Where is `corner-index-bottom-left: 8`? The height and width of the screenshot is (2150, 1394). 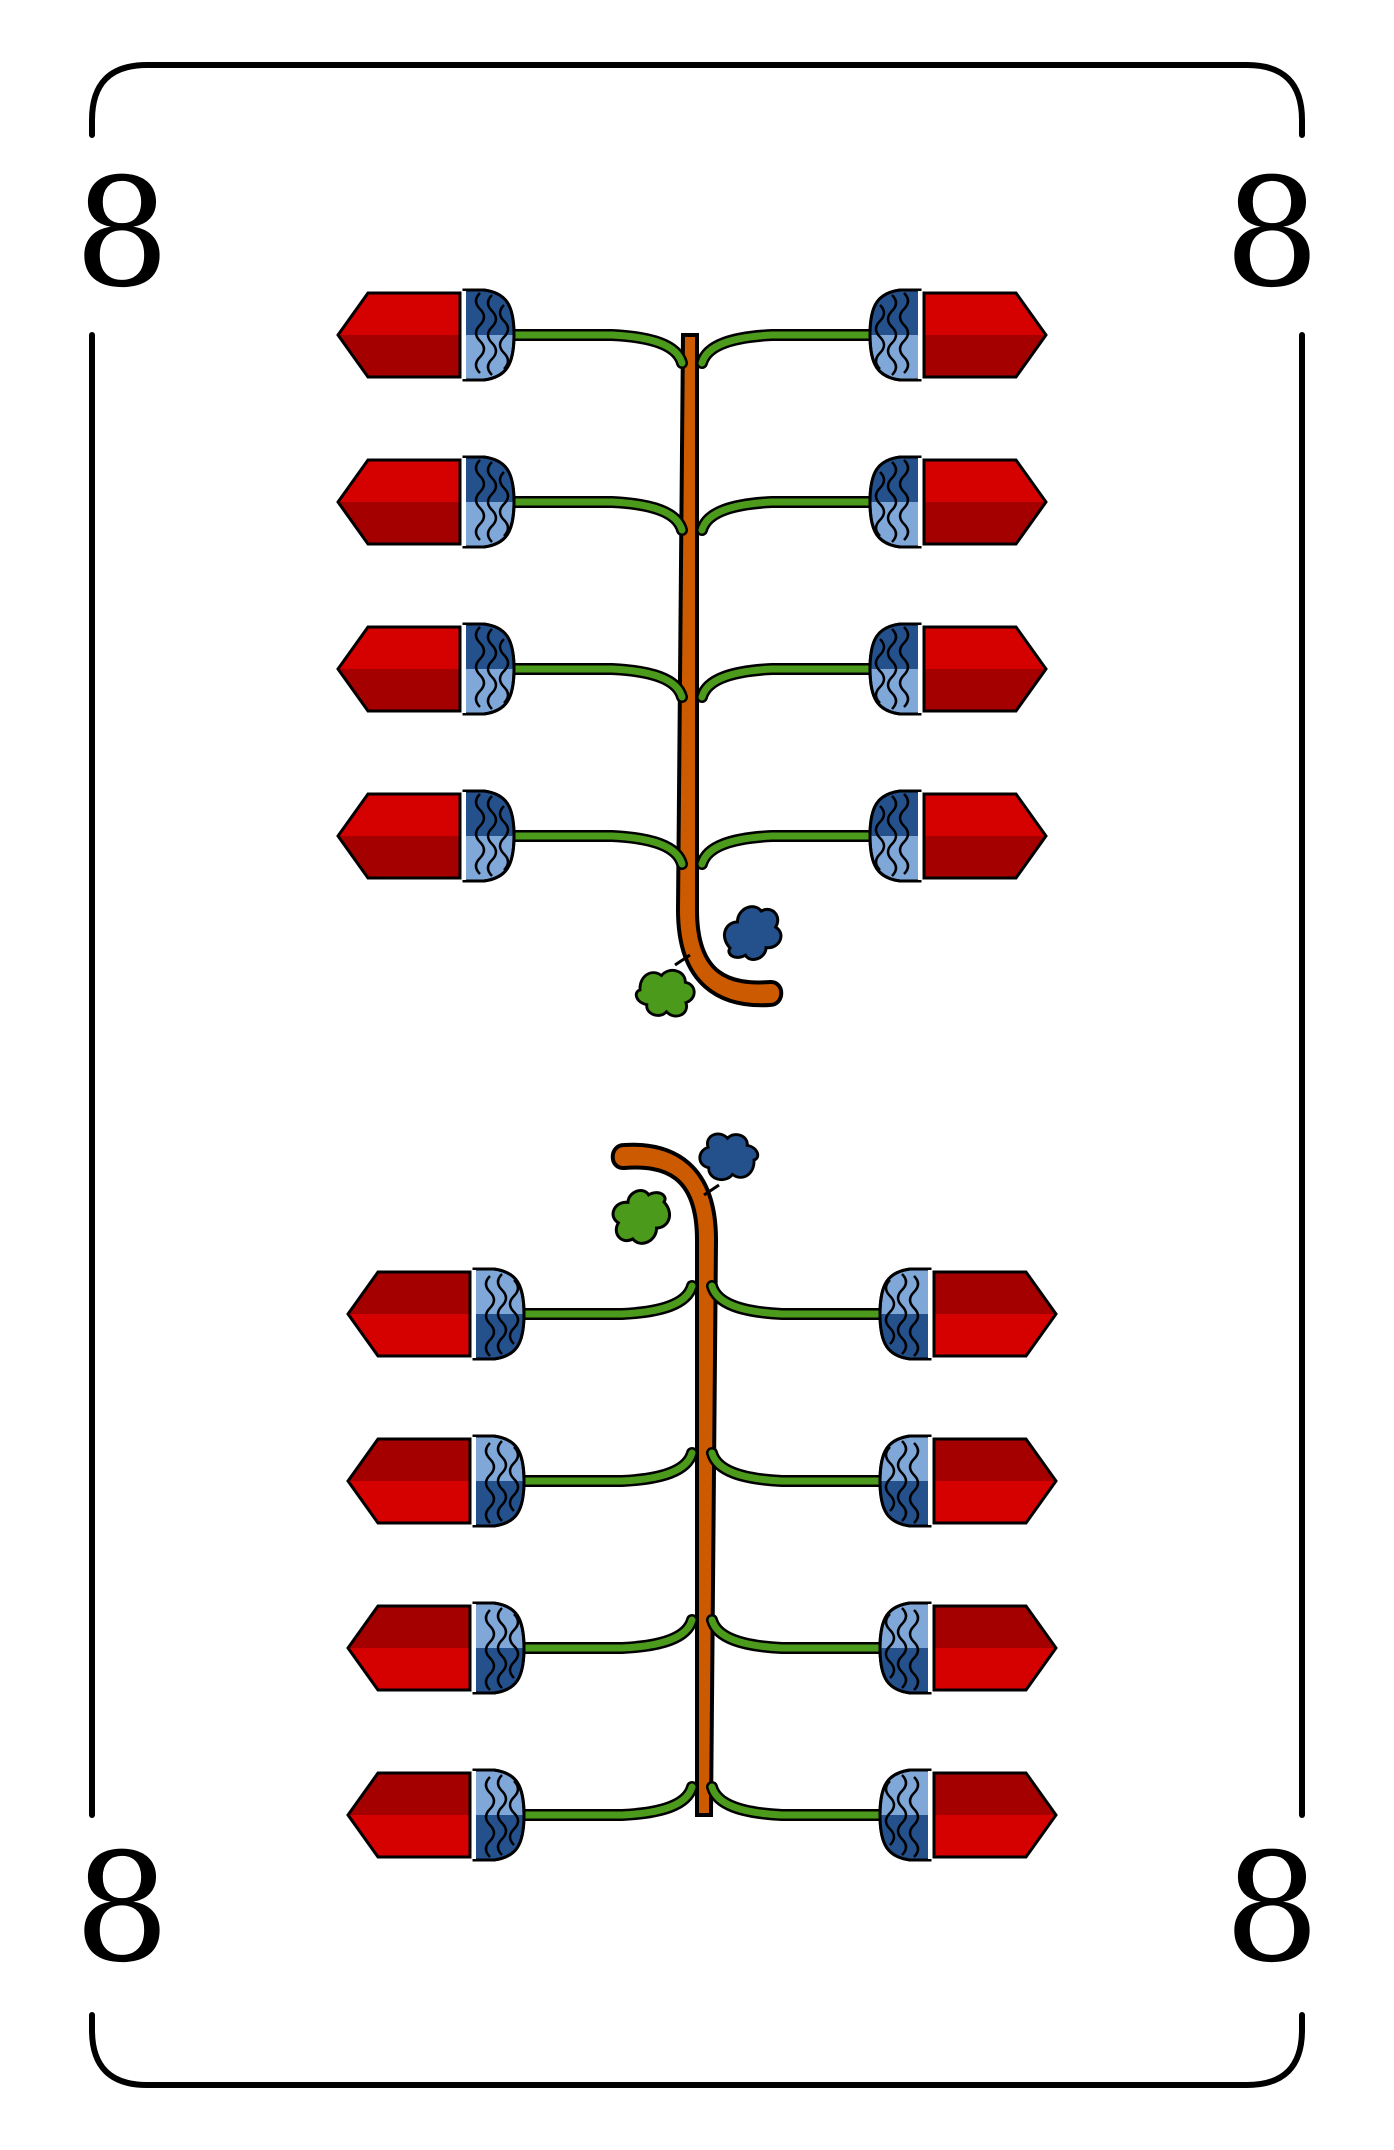
corner-index-bottom-left: 8 is located at coordinates (121, 1909).